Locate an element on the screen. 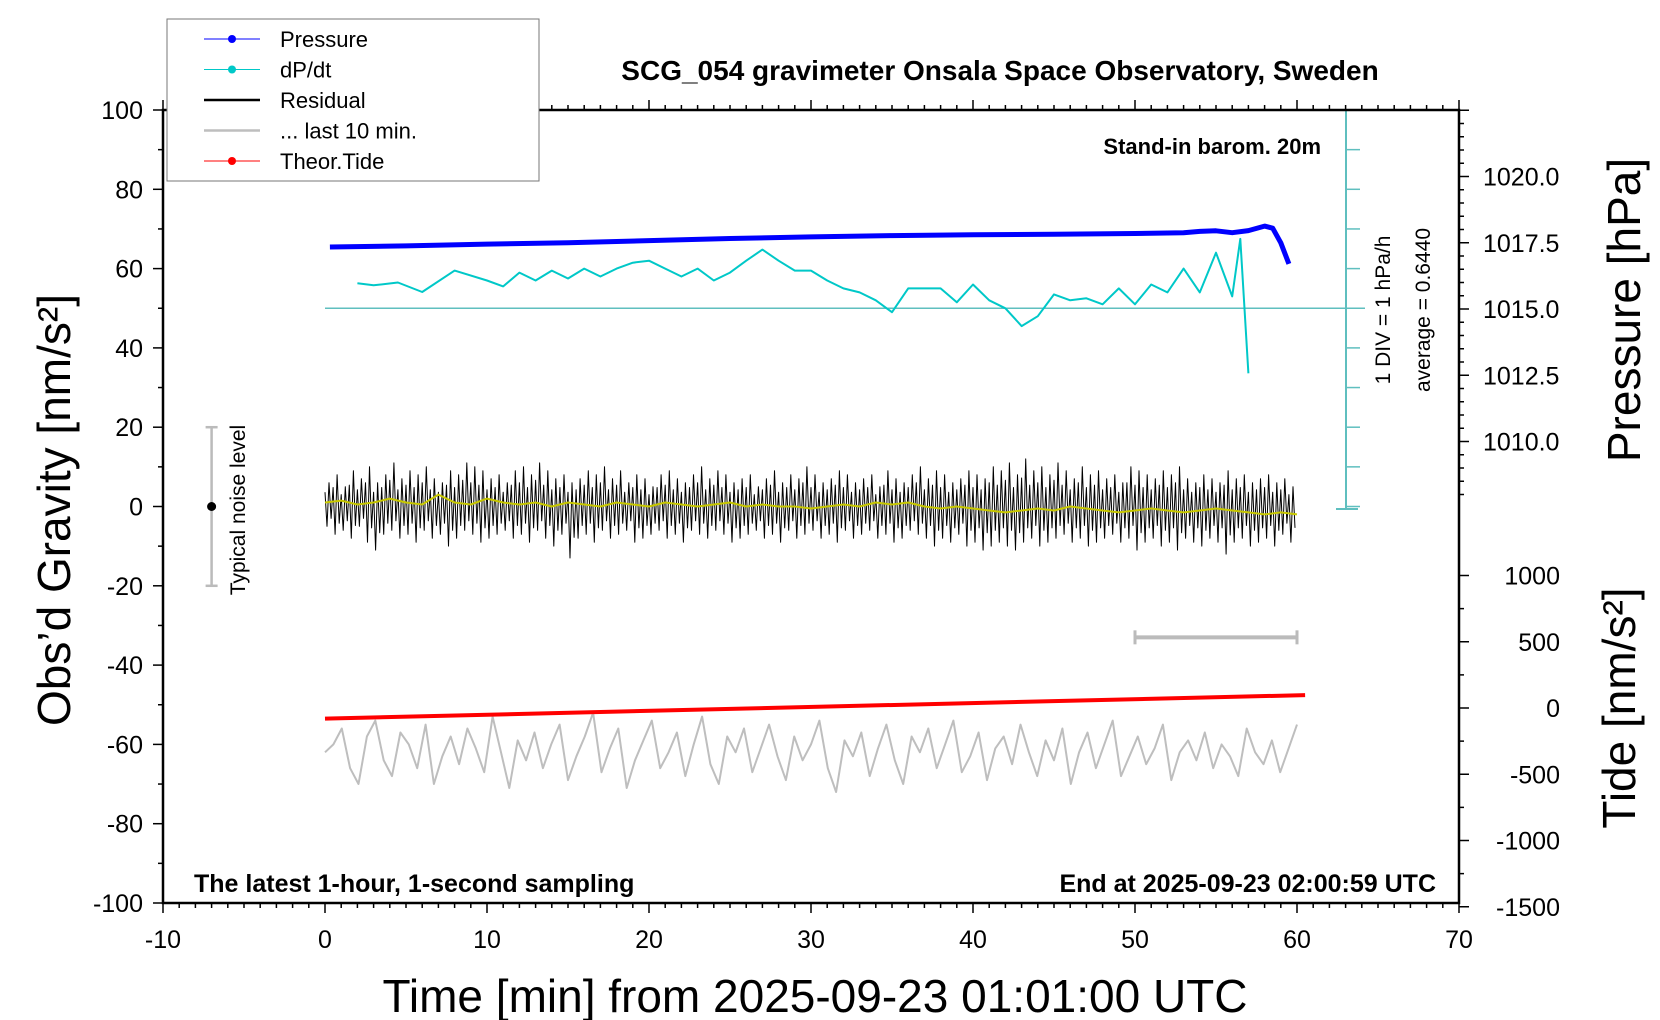 The image size is (1660, 1020). last10-line is located at coordinates (811, 752).